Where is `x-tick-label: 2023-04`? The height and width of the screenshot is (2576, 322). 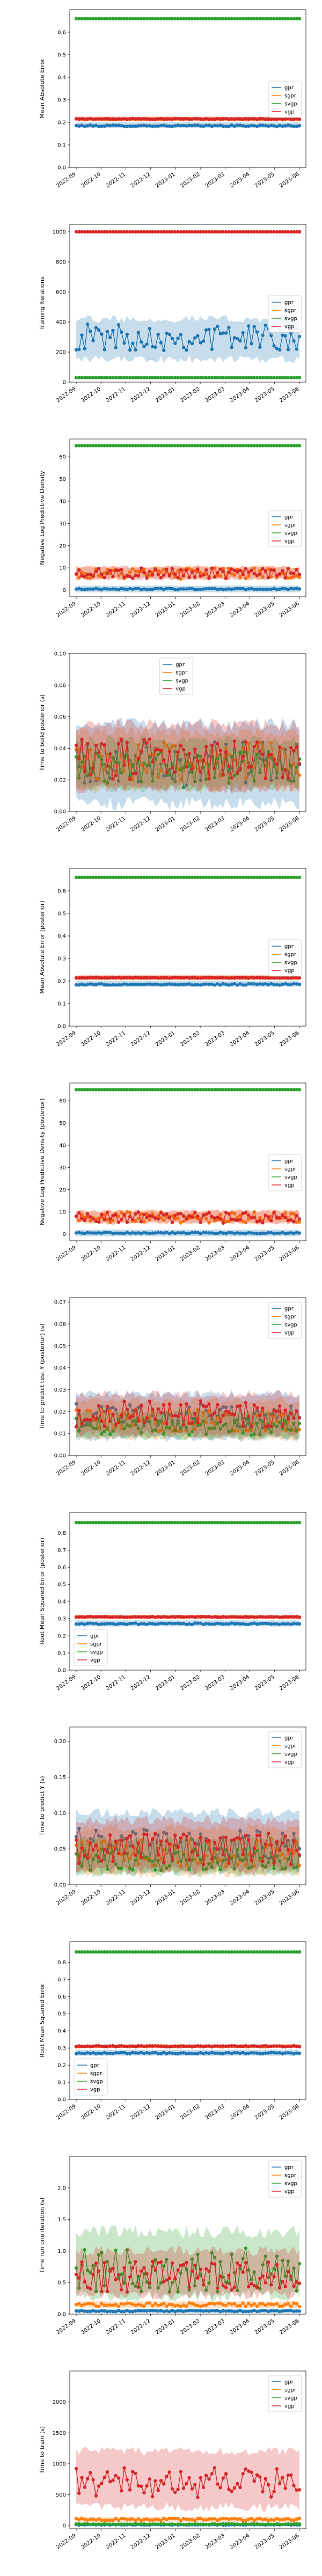 x-tick-label: 2023-04 is located at coordinates (240, 2112).